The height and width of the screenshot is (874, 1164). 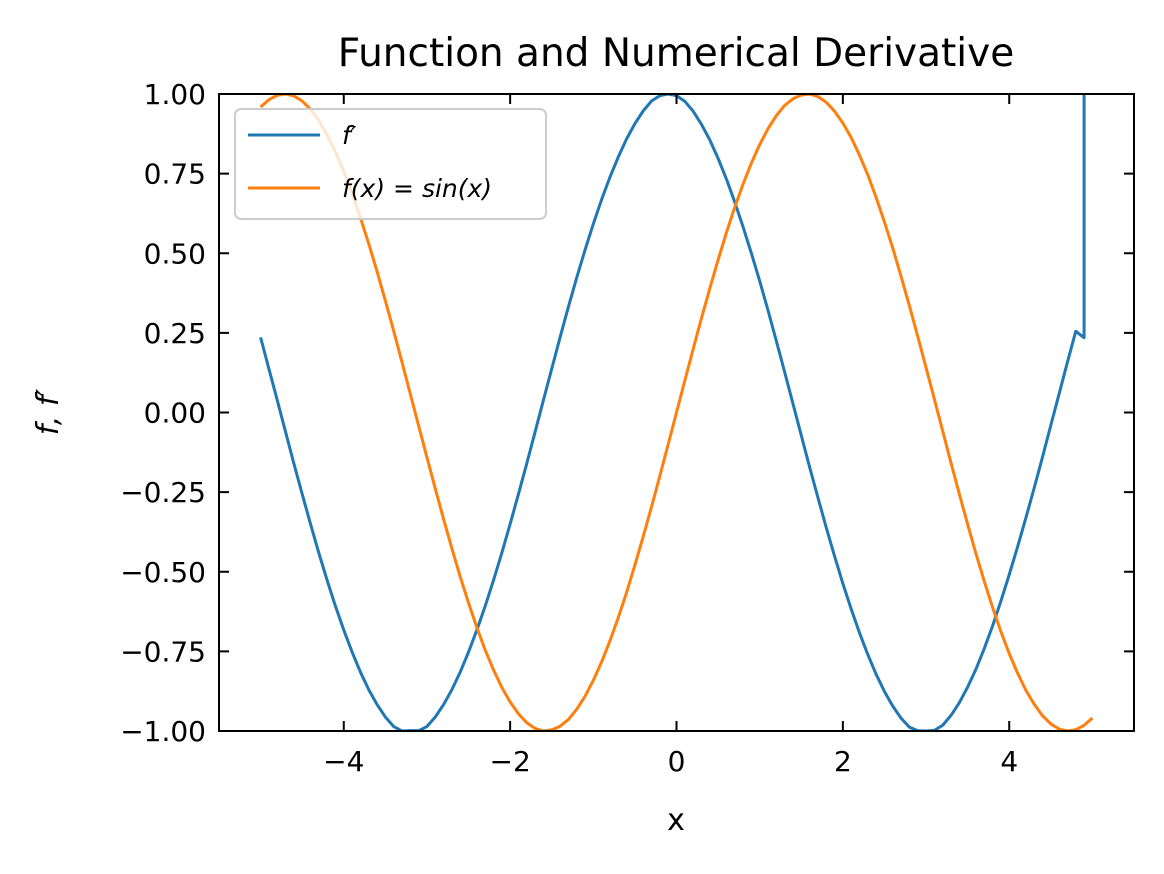 I want to click on y-tick-label: −1.00, so click(x=163, y=731).